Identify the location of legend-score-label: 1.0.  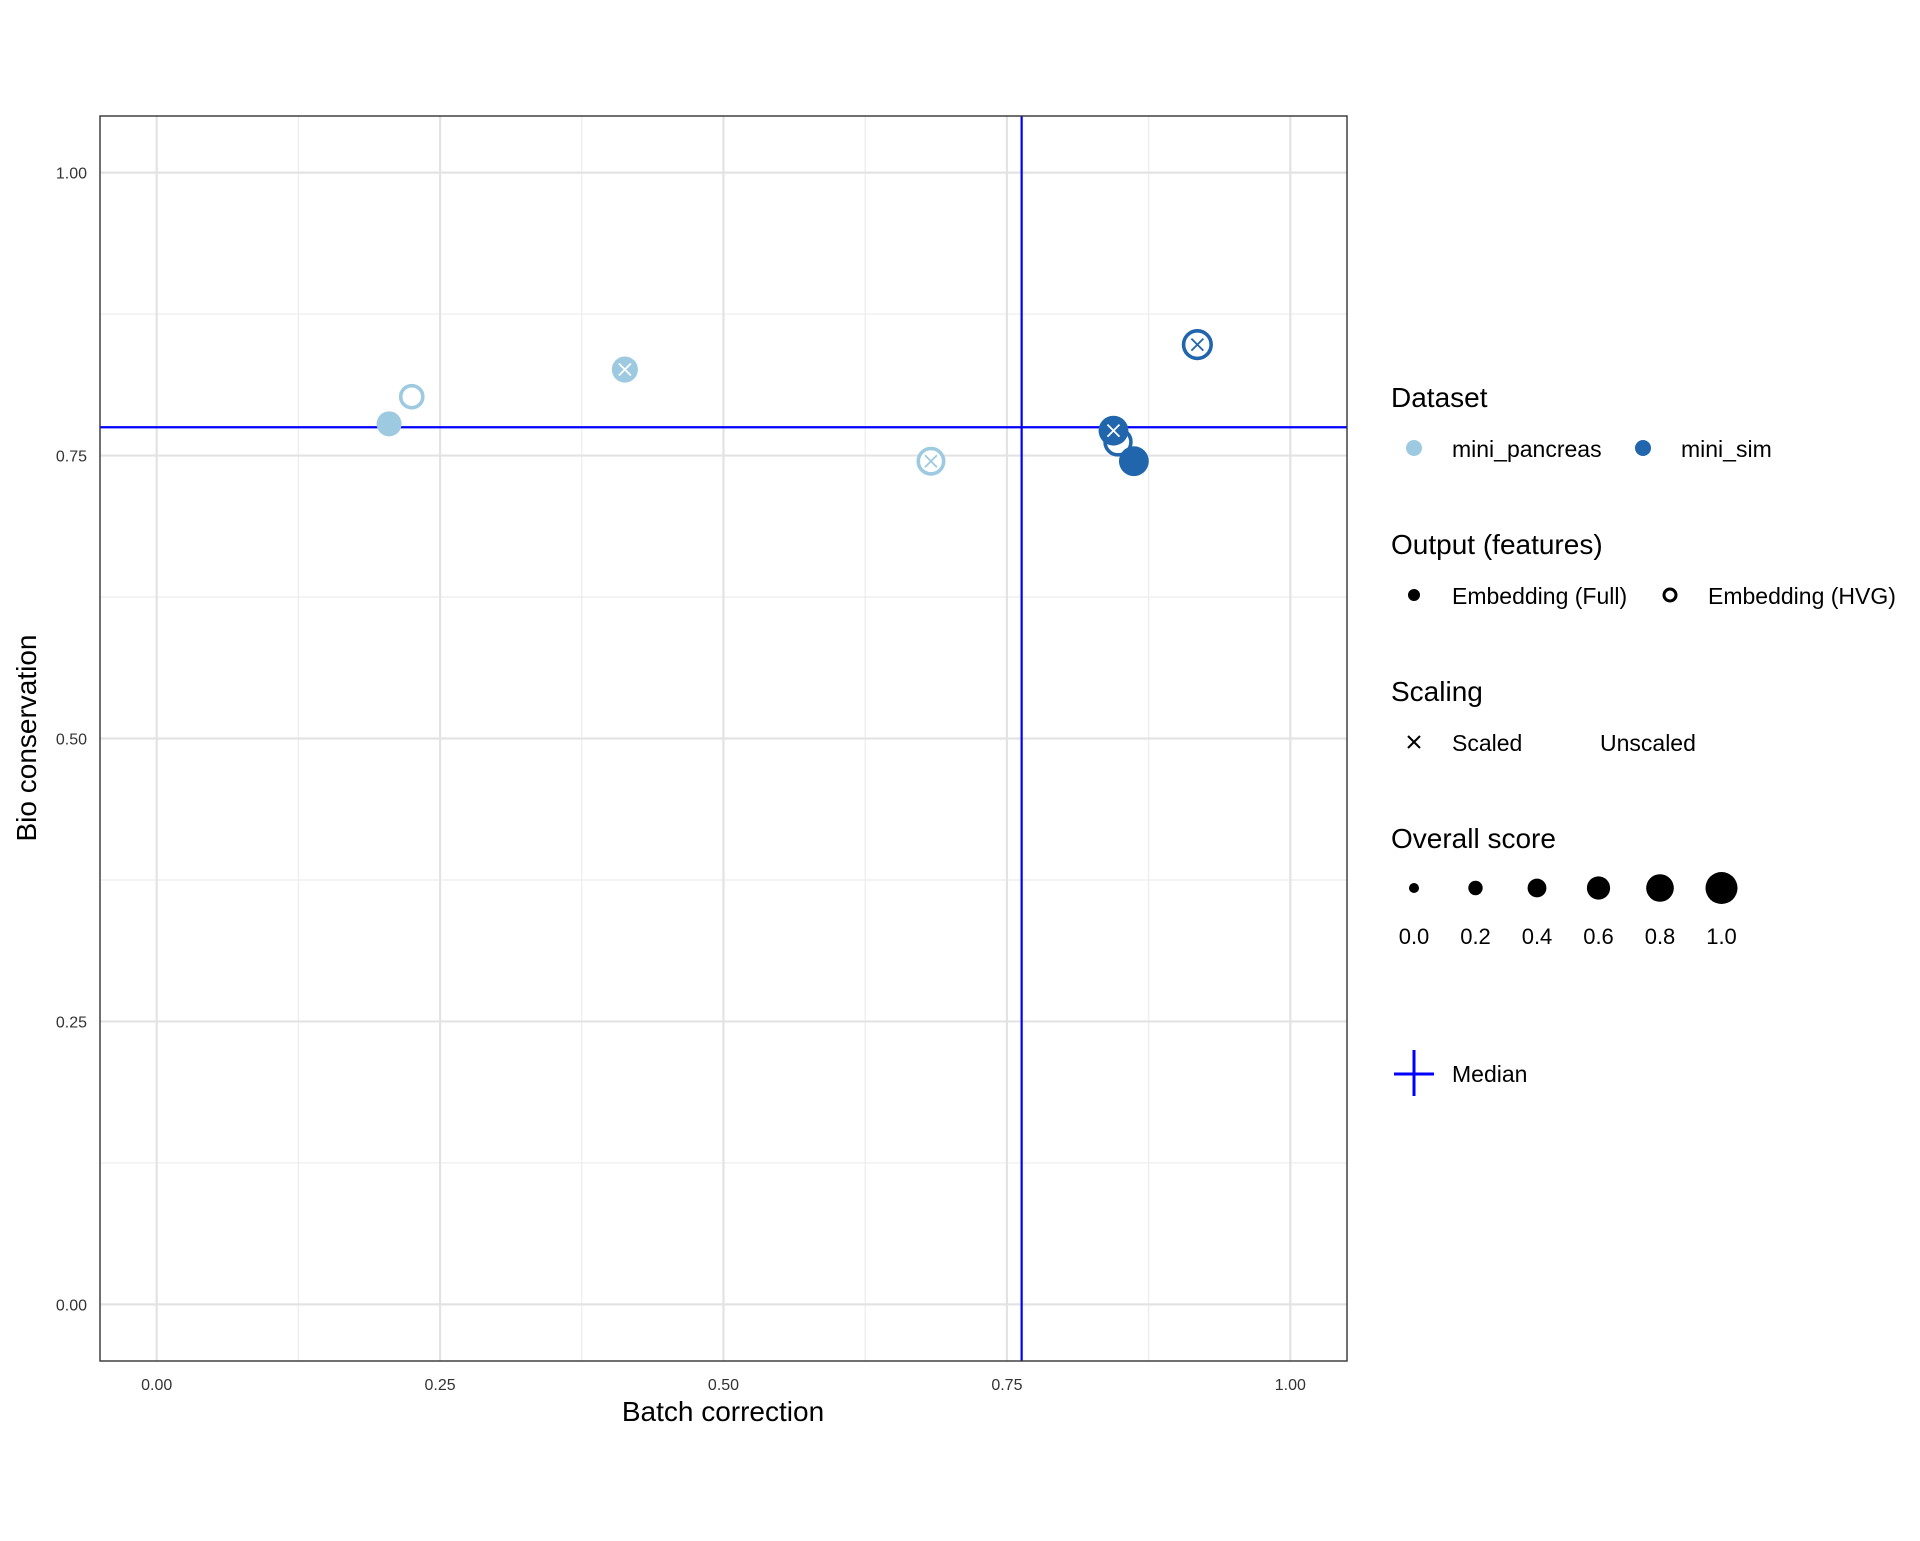
(1721, 936).